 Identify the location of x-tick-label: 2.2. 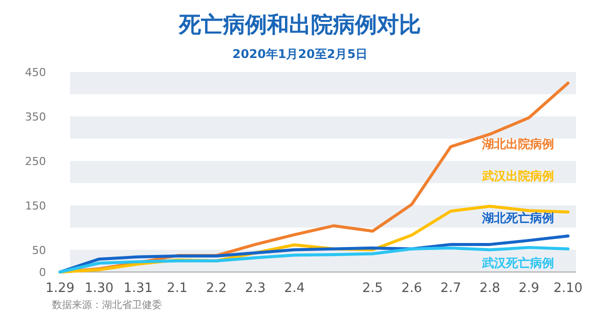
(216, 288).